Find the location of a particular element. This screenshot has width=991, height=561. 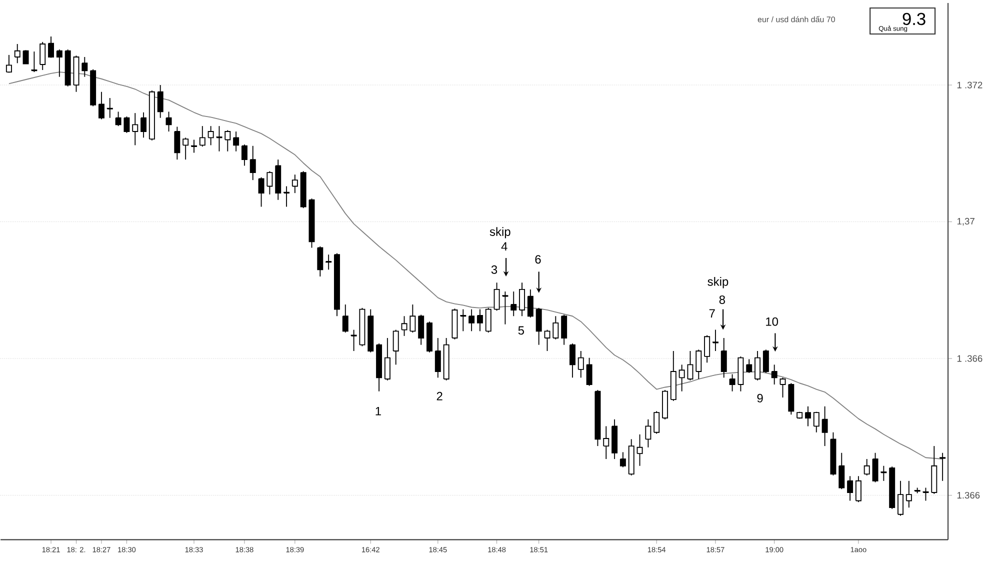

annotation: 7 is located at coordinates (712, 313).